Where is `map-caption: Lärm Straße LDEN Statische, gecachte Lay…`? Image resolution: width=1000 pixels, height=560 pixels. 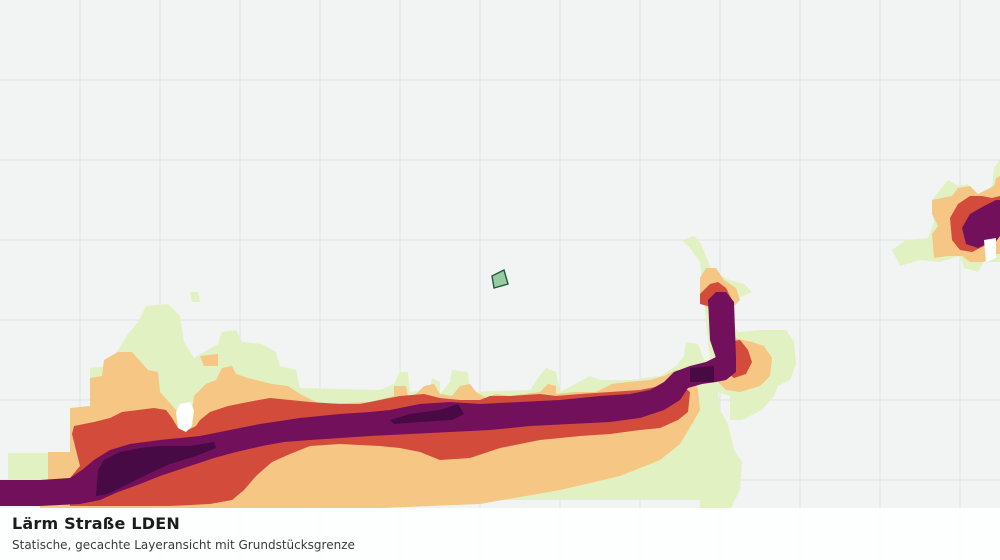 map-caption: Lärm Straße LDEN Statische, gecachte Lay… is located at coordinates (500, 534).